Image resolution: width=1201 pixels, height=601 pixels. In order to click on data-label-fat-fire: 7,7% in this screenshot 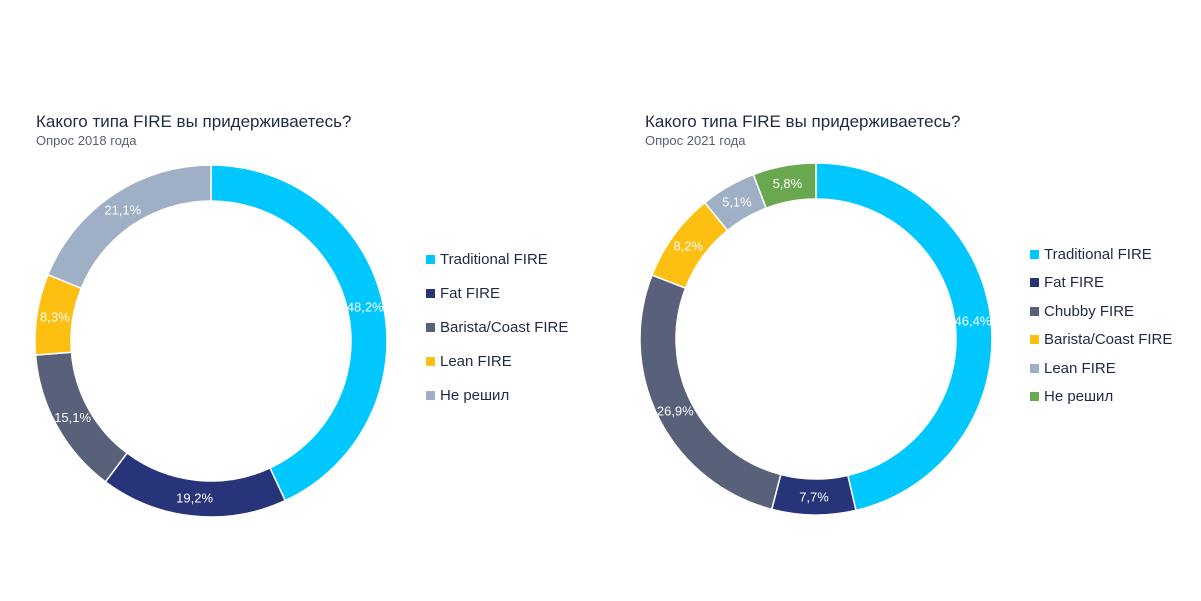, I will do `click(814, 496)`.